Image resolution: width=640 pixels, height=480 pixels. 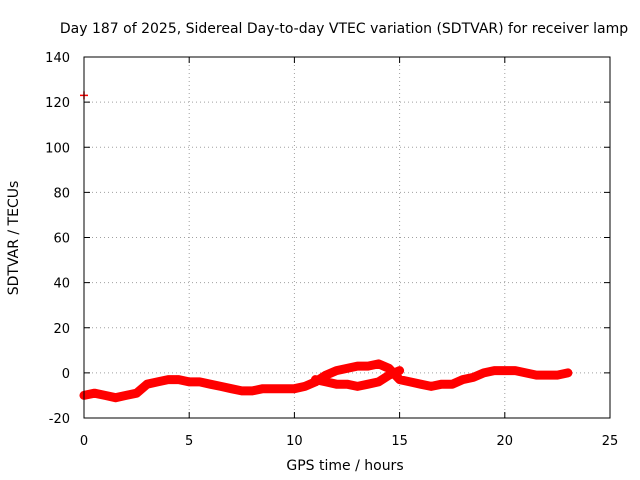 I want to click on x-tick-label: 15, so click(x=399, y=441).